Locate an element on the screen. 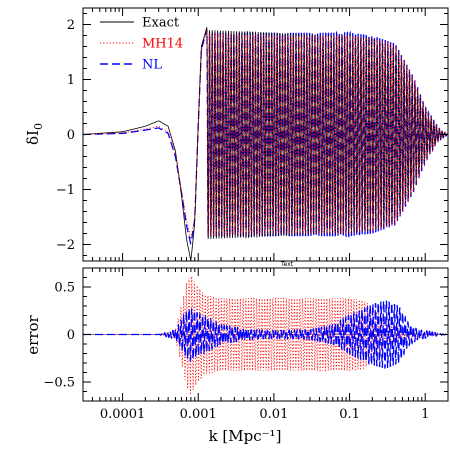  bottom-y-axis-label: error is located at coordinates (33, 334).